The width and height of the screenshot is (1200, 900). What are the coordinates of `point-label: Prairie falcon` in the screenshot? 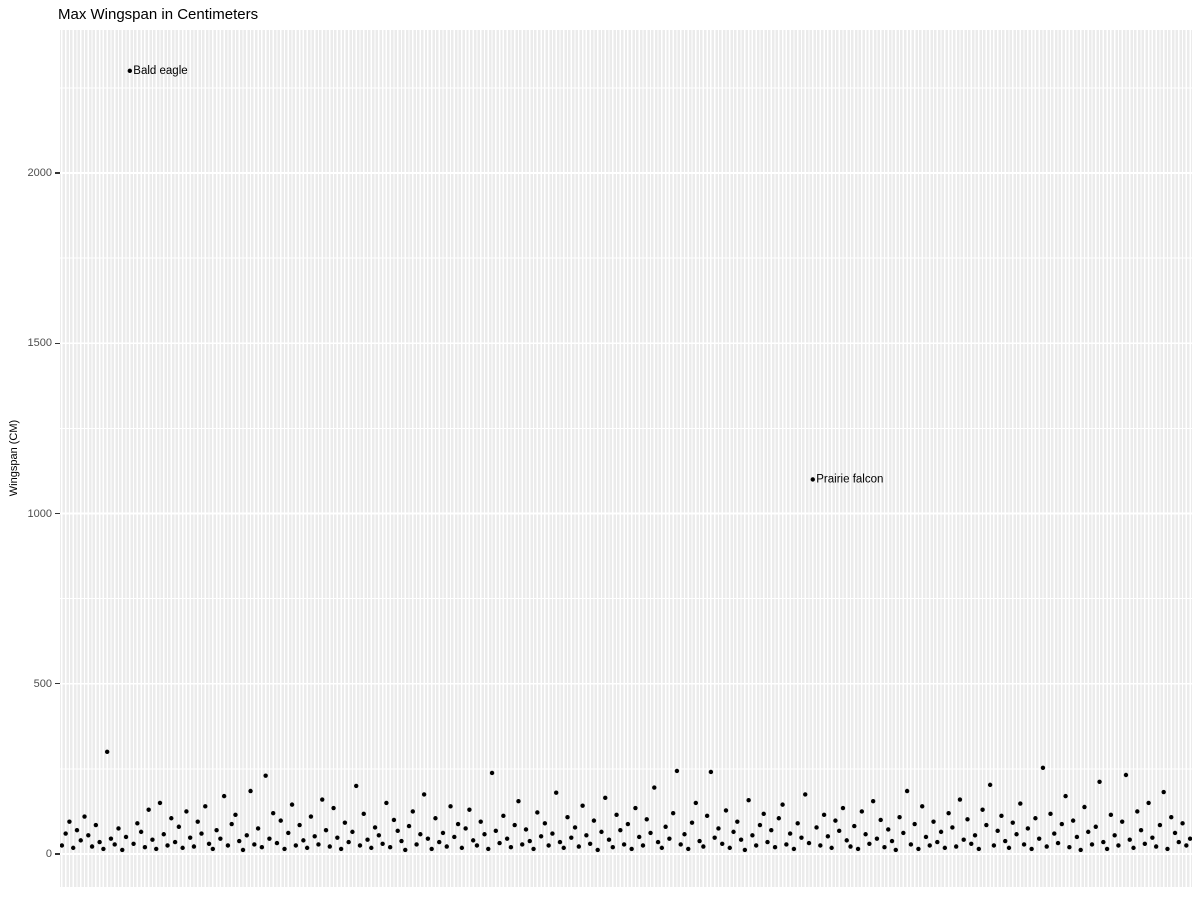 It's located at (849, 480).